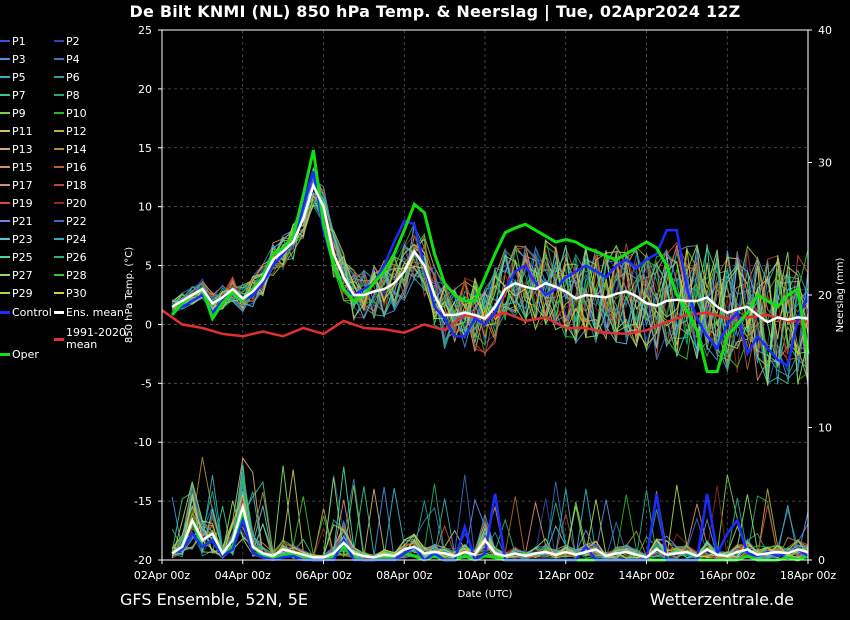 The height and width of the screenshot is (620, 850). I want to click on legend-label: P27, so click(22, 275).